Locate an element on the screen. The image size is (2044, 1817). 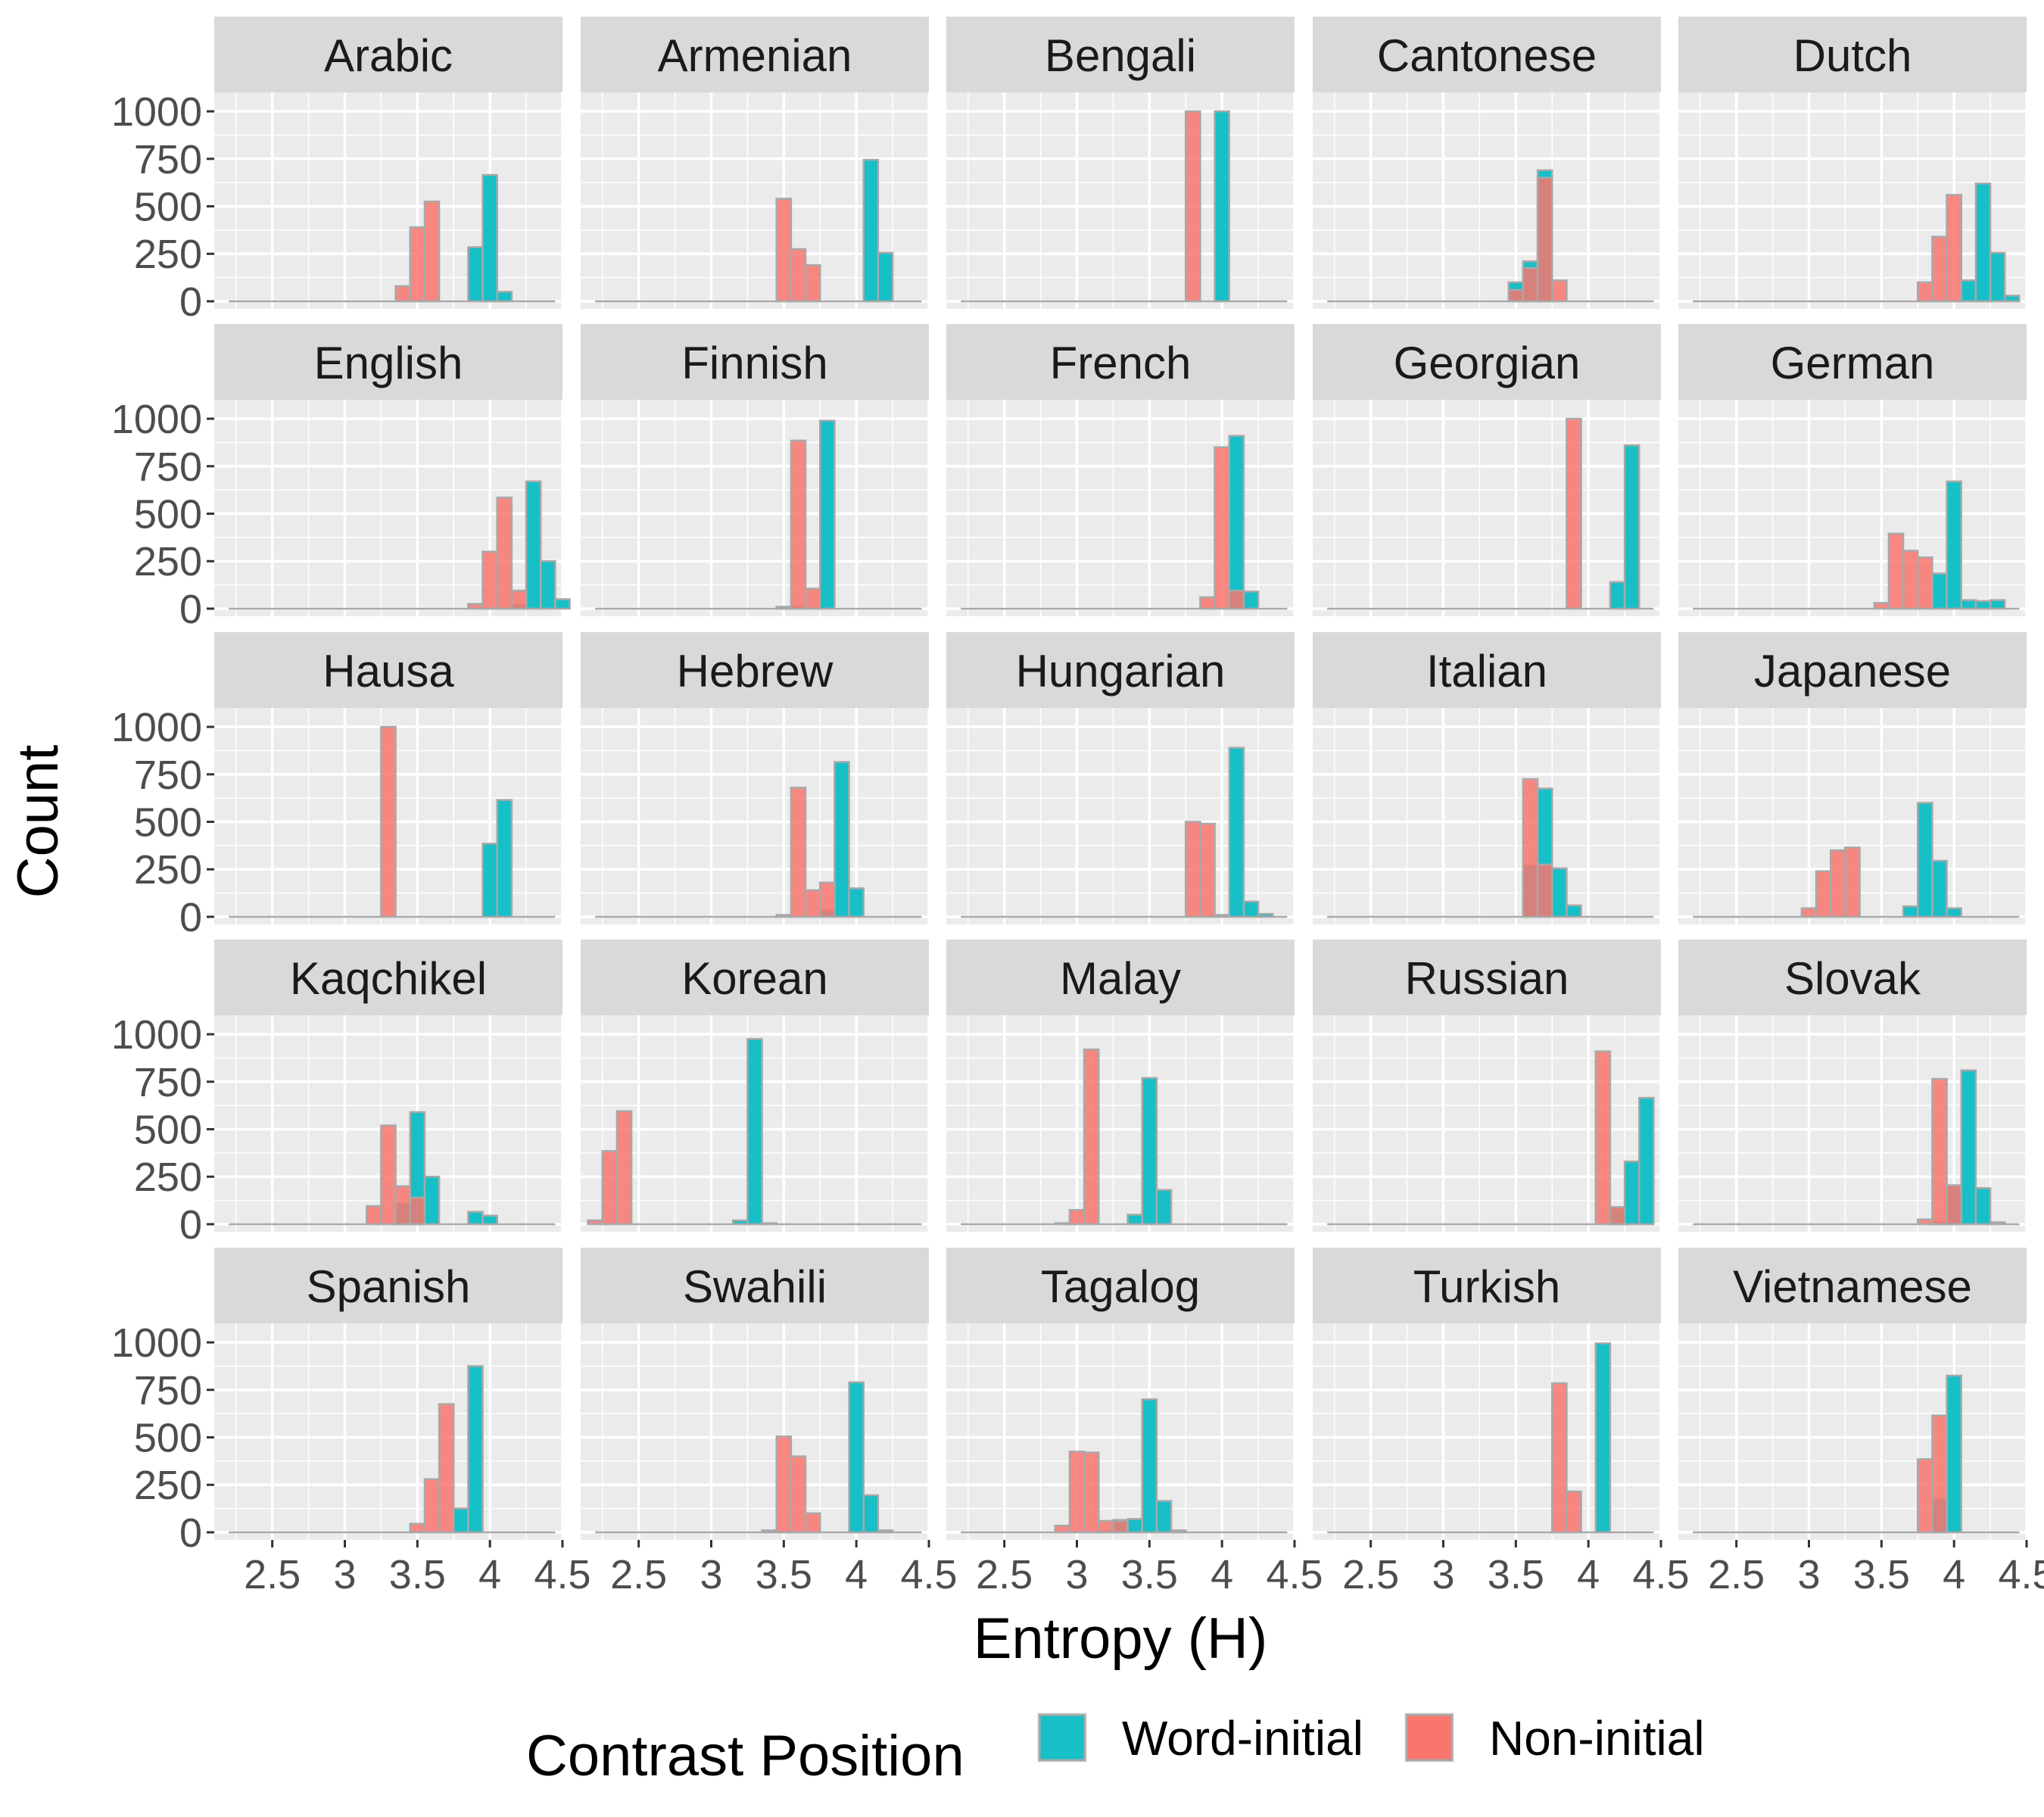
facet-georgian: Georgian is located at coordinates (1487, 470).